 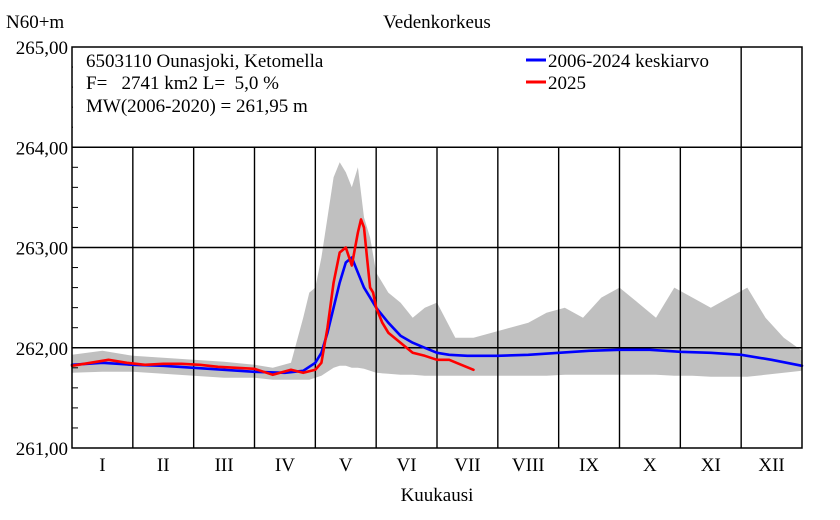 I want to click on x-tick-label: VI, so click(x=407, y=465).